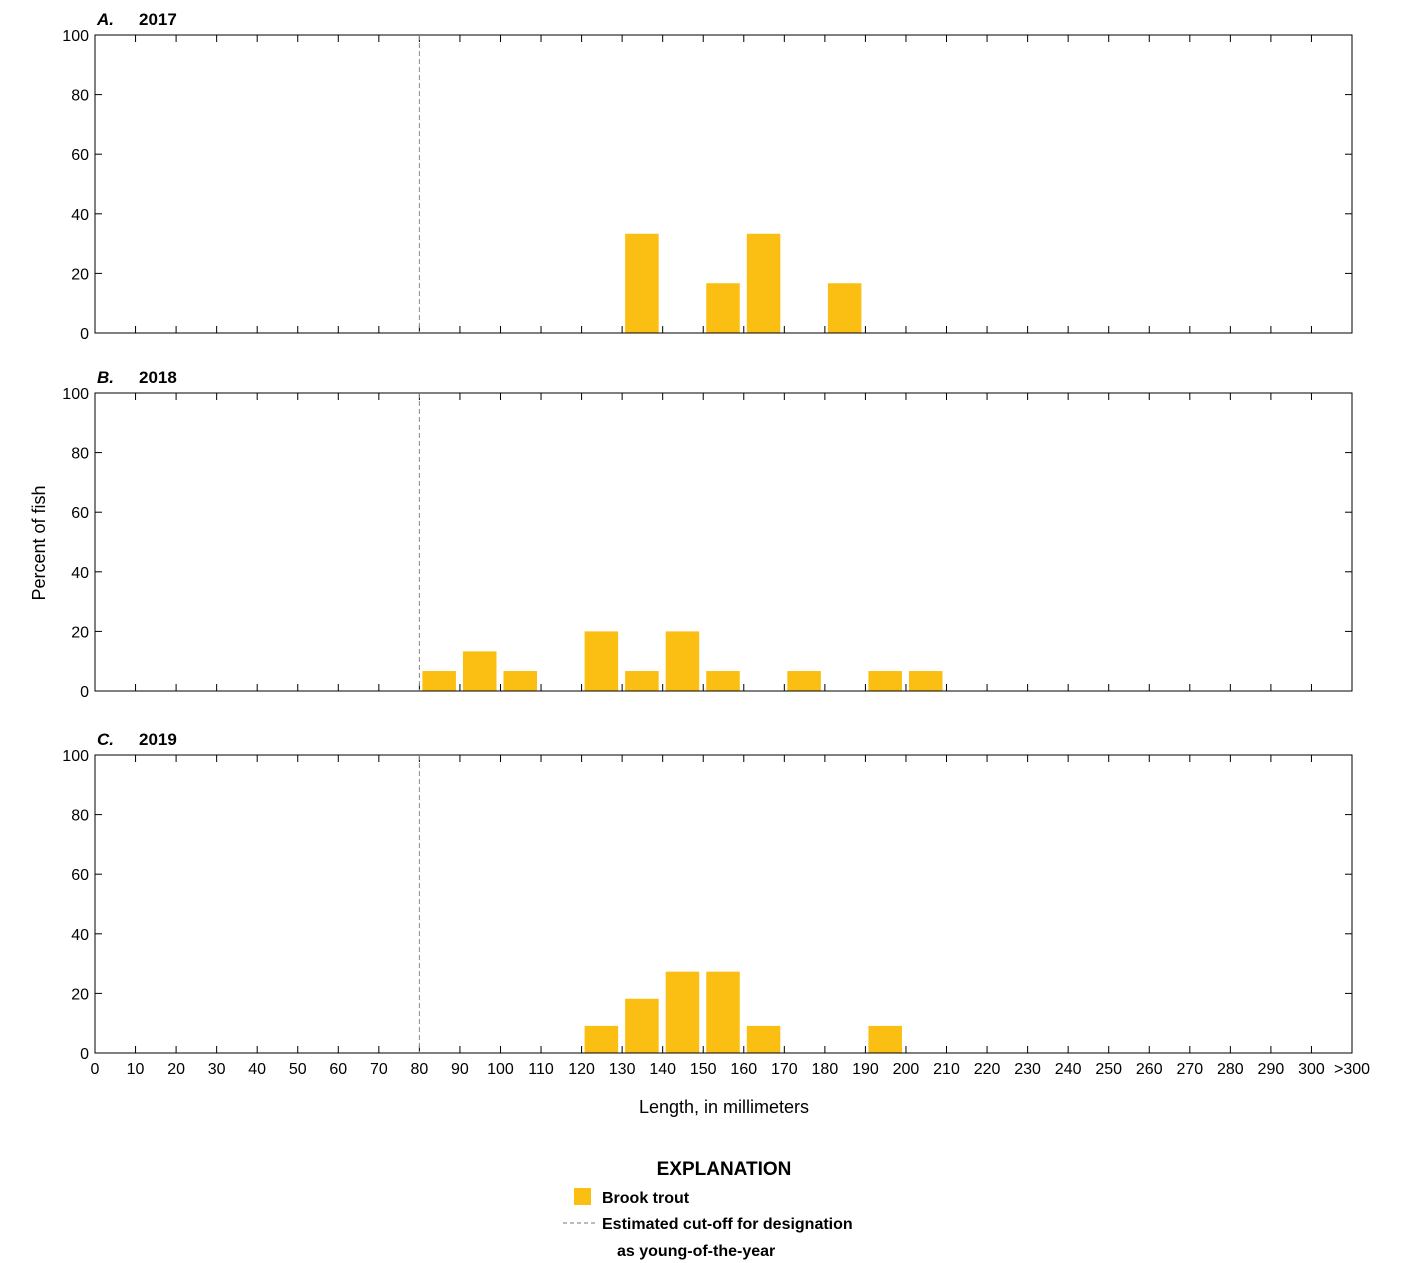 The height and width of the screenshot is (1263, 1414). What do you see at coordinates (987, 1069) in the screenshot?
I see `x-tick-label: 220` at bounding box center [987, 1069].